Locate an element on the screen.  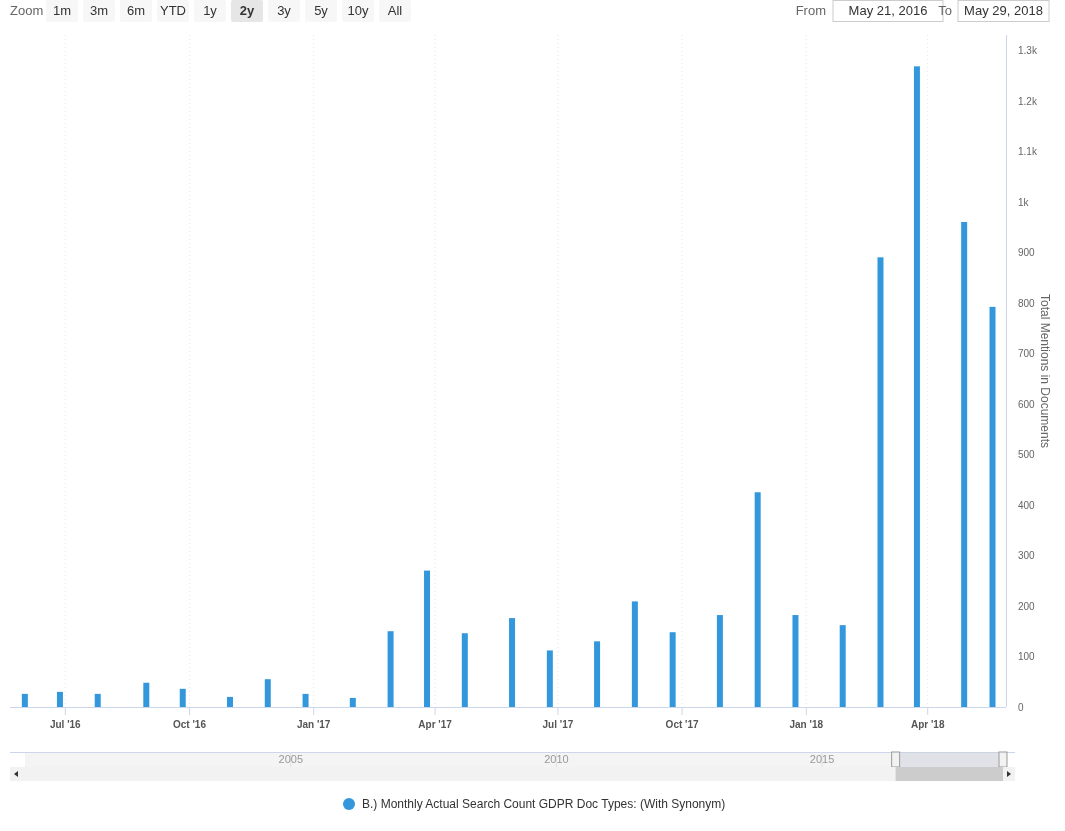
x-tick-label: Oct '16 is located at coordinates (190, 724).